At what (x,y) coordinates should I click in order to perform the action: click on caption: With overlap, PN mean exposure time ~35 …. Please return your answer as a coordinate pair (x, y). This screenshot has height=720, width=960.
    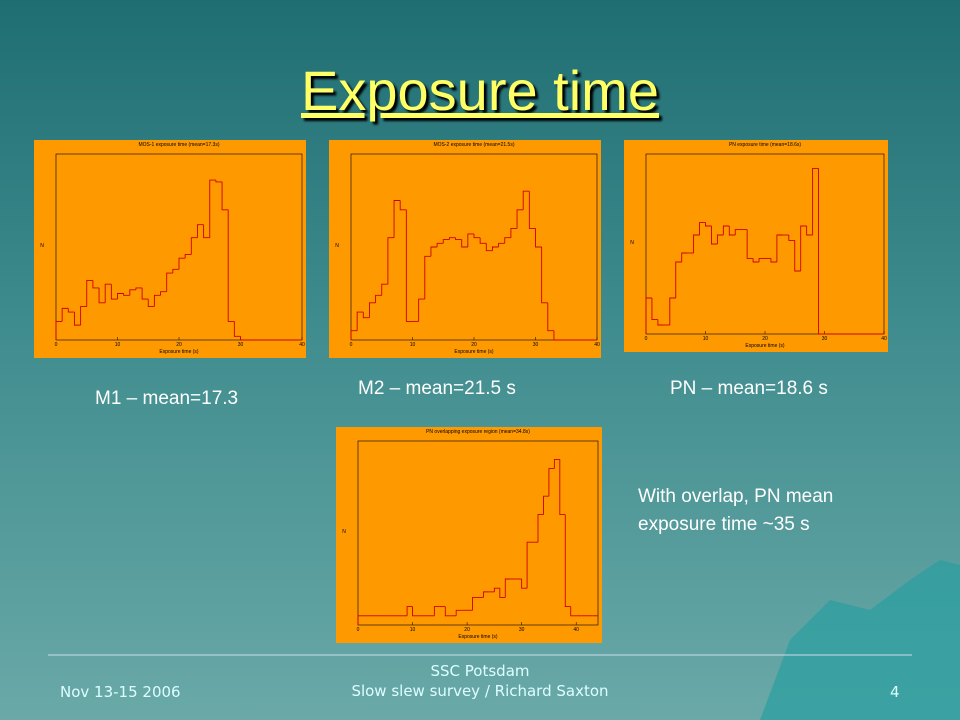
    Looking at the image, I should click on (736, 510).